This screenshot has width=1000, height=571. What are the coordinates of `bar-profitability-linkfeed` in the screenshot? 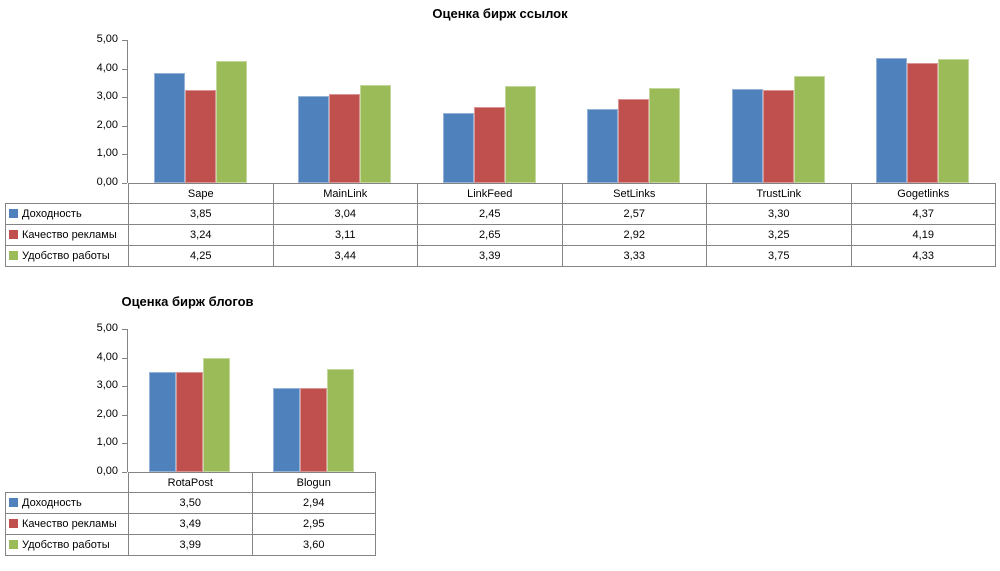 It's located at (458, 148).